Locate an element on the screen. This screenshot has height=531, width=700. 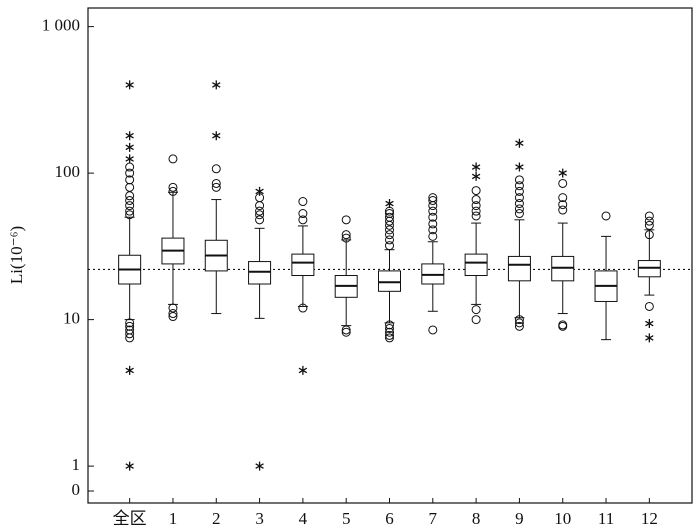
y-tick-label: 1 000 is located at coordinates (61, 25).